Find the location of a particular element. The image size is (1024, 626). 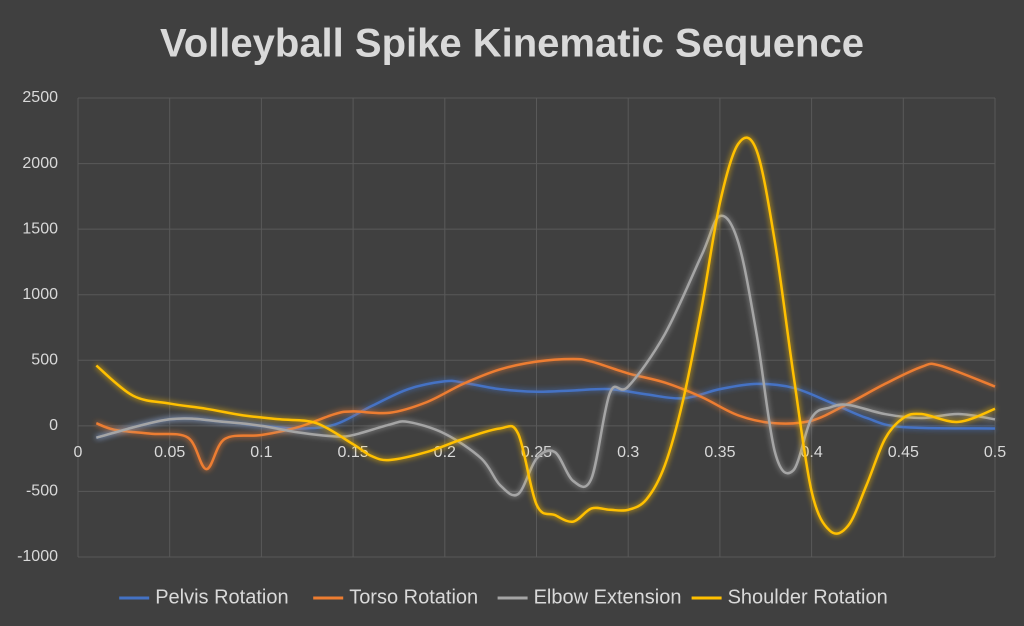

chart-title: Volleyball Spike Kinematic Sequence is located at coordinates (512, 44).